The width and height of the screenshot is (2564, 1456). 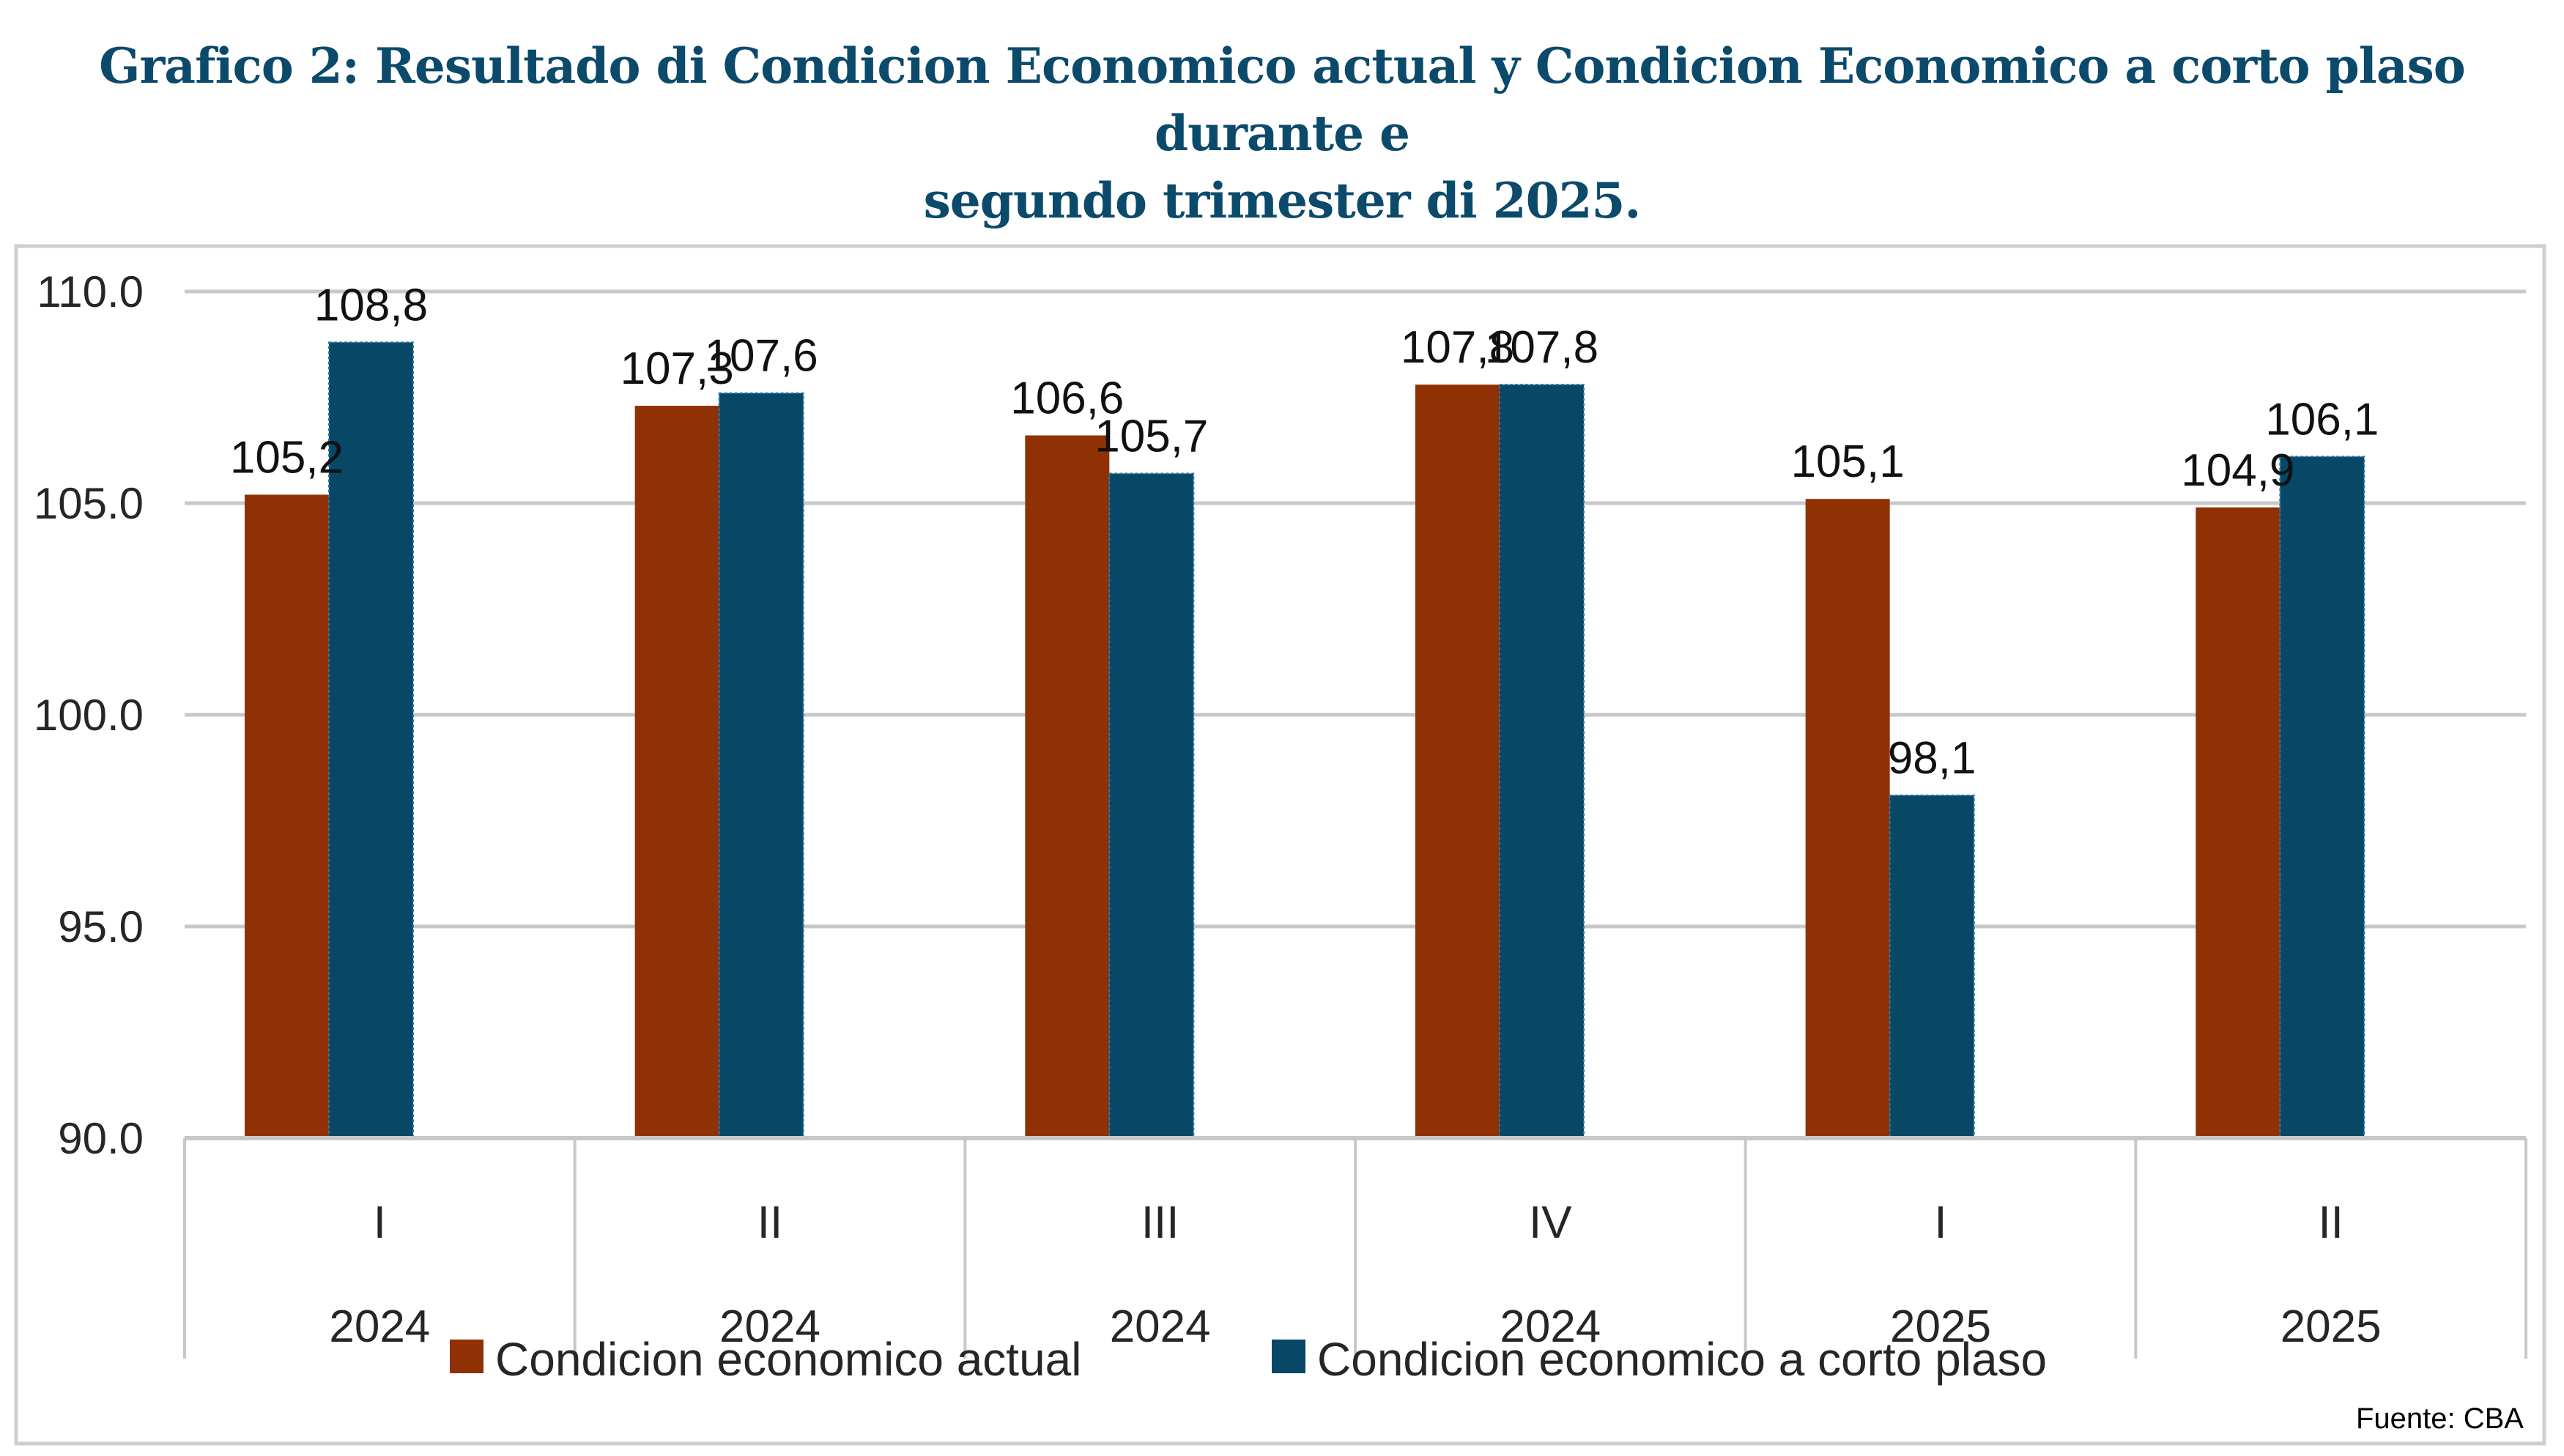 What do you see at coordinates (1355, 1247) in the screenshot?
I see `x-axis: I 2024 II 2024 III 2024 IV 2024 I 2025 II 2025` at bounding box center [1355, 1247].